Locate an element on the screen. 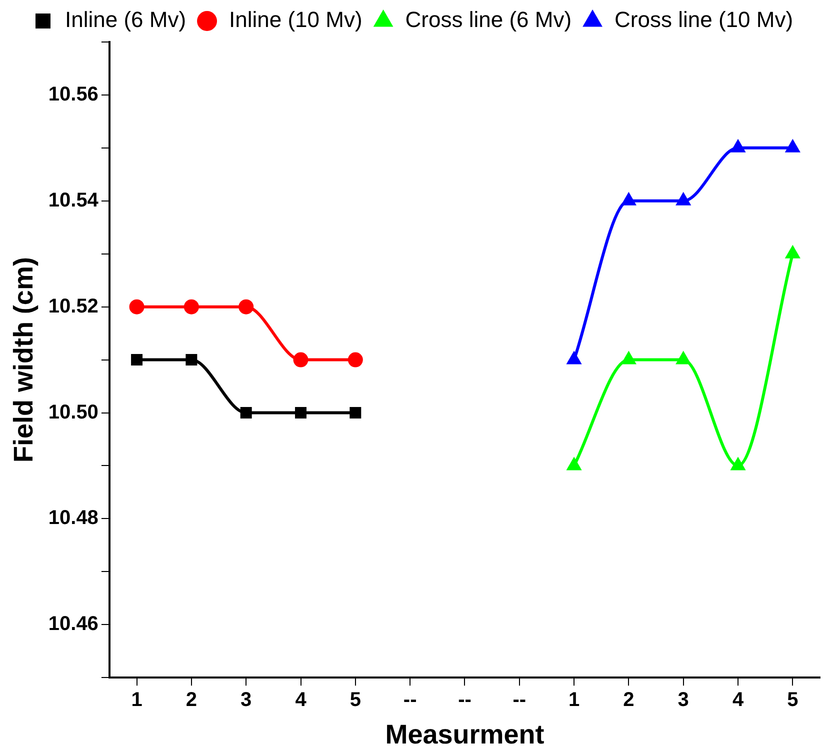  legend-label: Cross line (10 Mv) is located at coordinates (704, 19).